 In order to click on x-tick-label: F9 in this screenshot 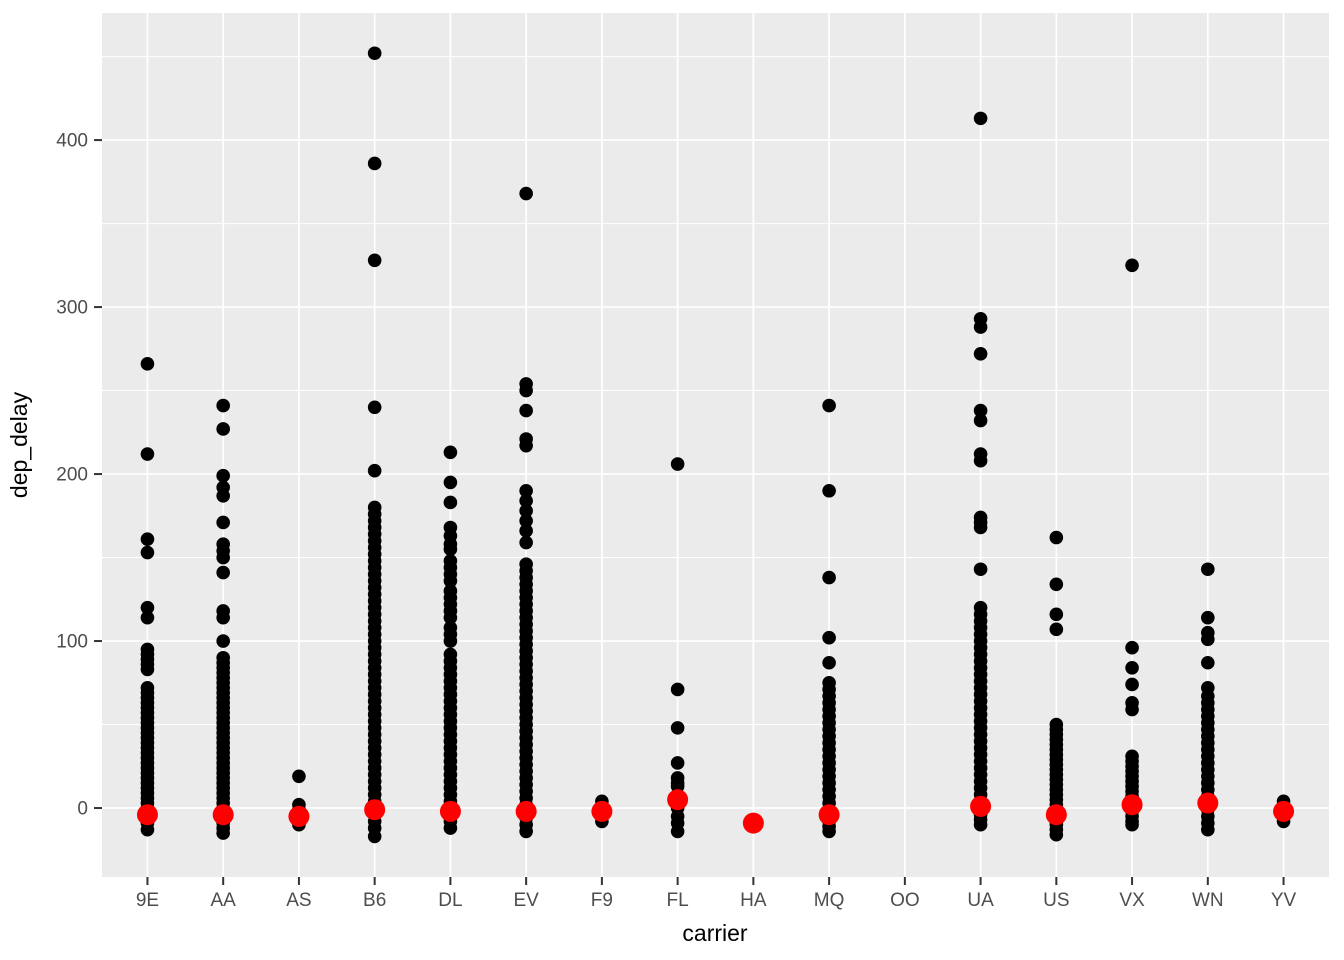, I will do `click(602, 900)`.